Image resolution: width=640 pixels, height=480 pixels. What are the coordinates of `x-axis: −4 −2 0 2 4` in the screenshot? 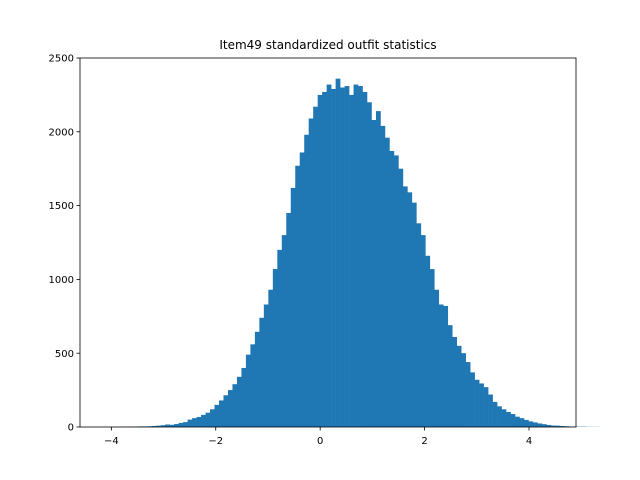 It's located at (318, 437).